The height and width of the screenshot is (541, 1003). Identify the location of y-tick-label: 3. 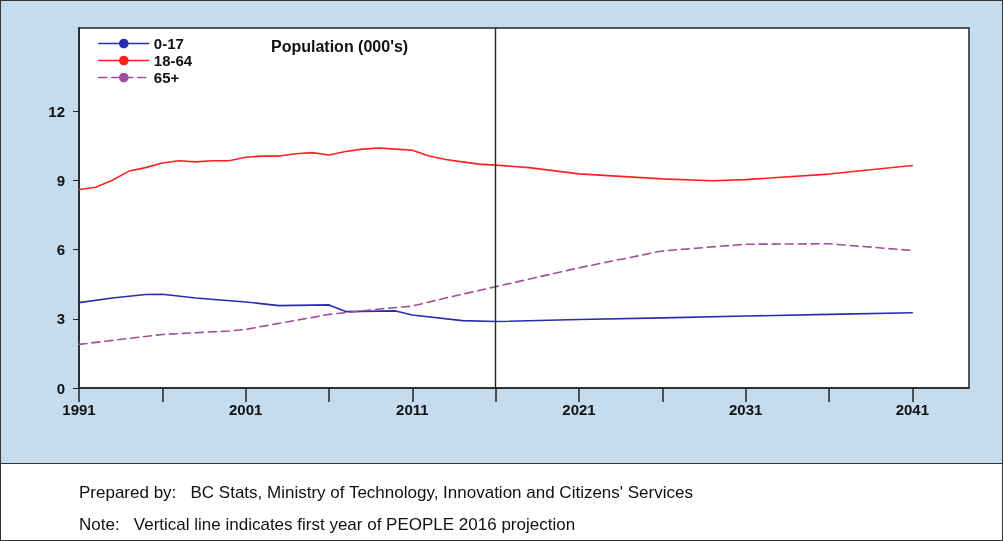
(60, 319).